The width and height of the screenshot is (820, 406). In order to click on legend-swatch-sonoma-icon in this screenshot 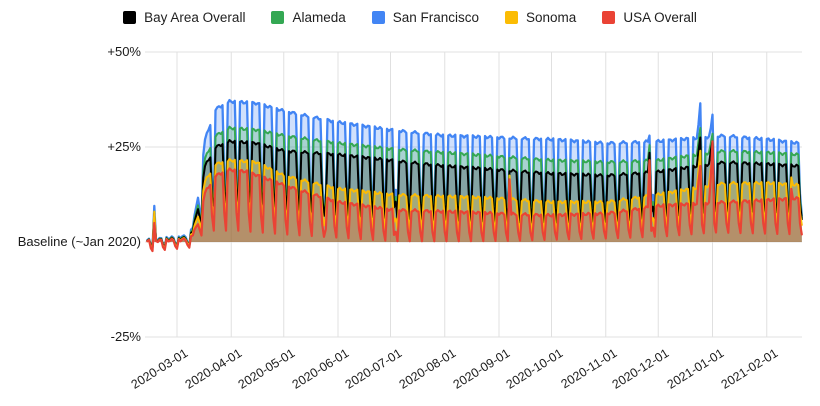, I will do `click(512, 17)`.